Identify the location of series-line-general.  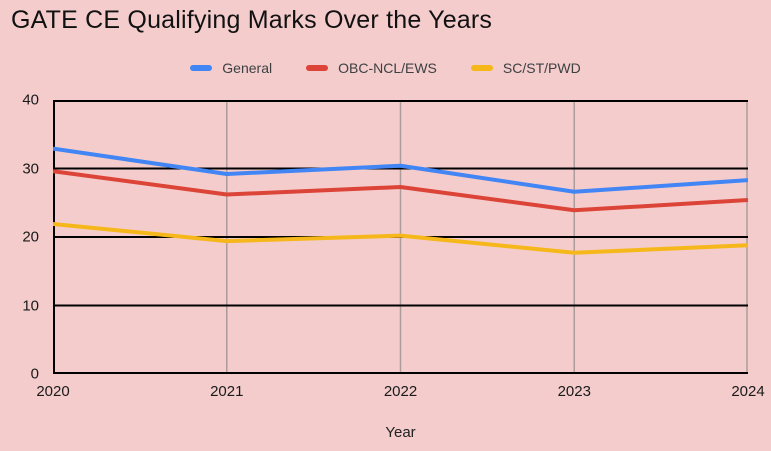
(400, 170).